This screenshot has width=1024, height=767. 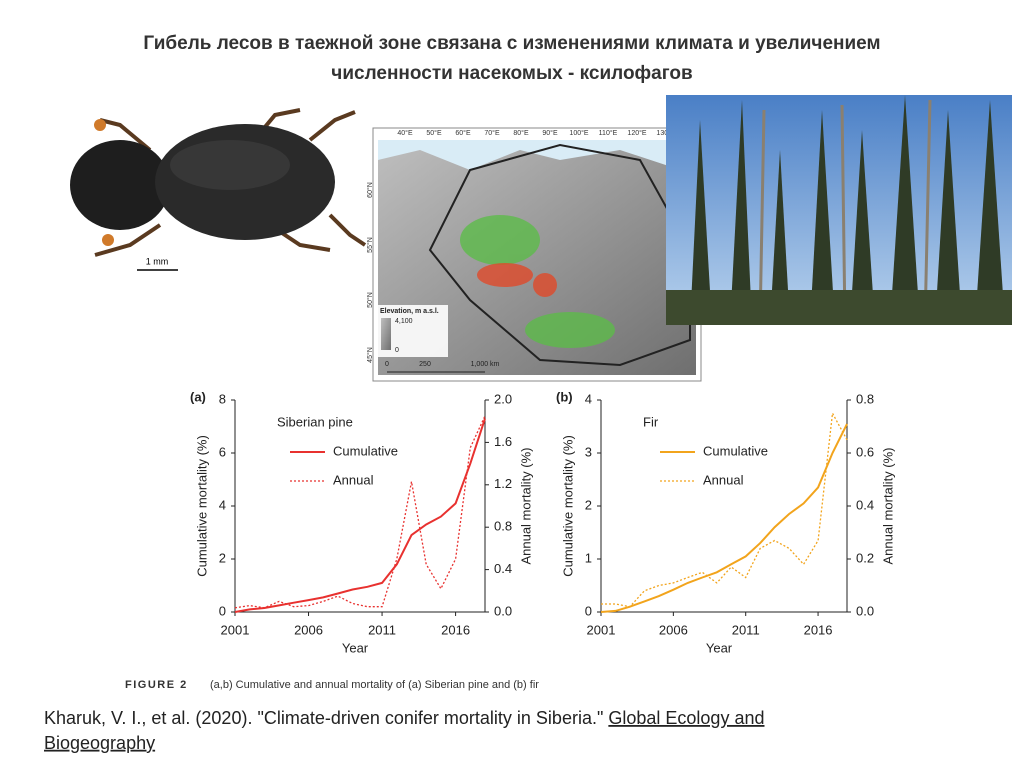 I want to click on title-line: численности насекомых - ксилофагов, so click(x=511, y=73).